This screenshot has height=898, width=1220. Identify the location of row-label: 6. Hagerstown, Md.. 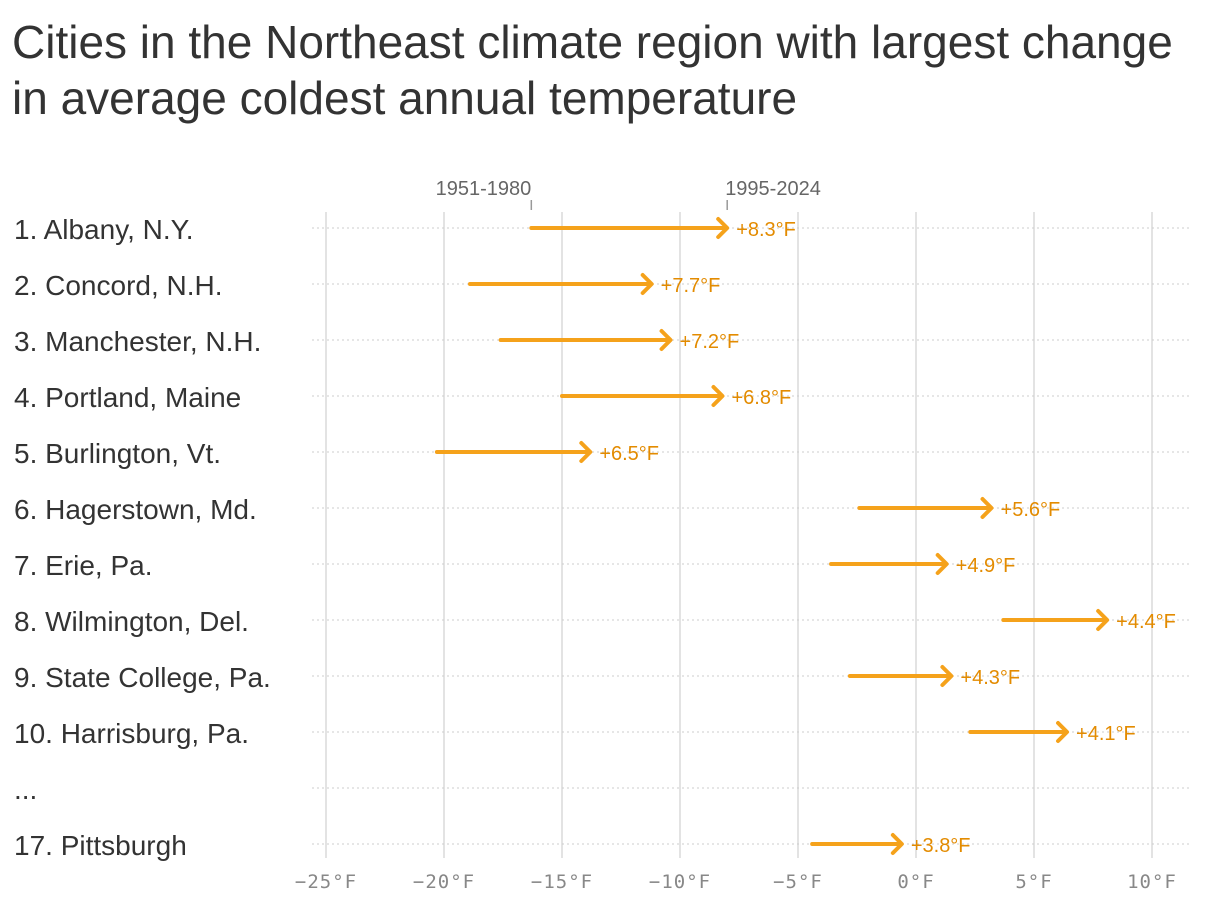
(135, 509).